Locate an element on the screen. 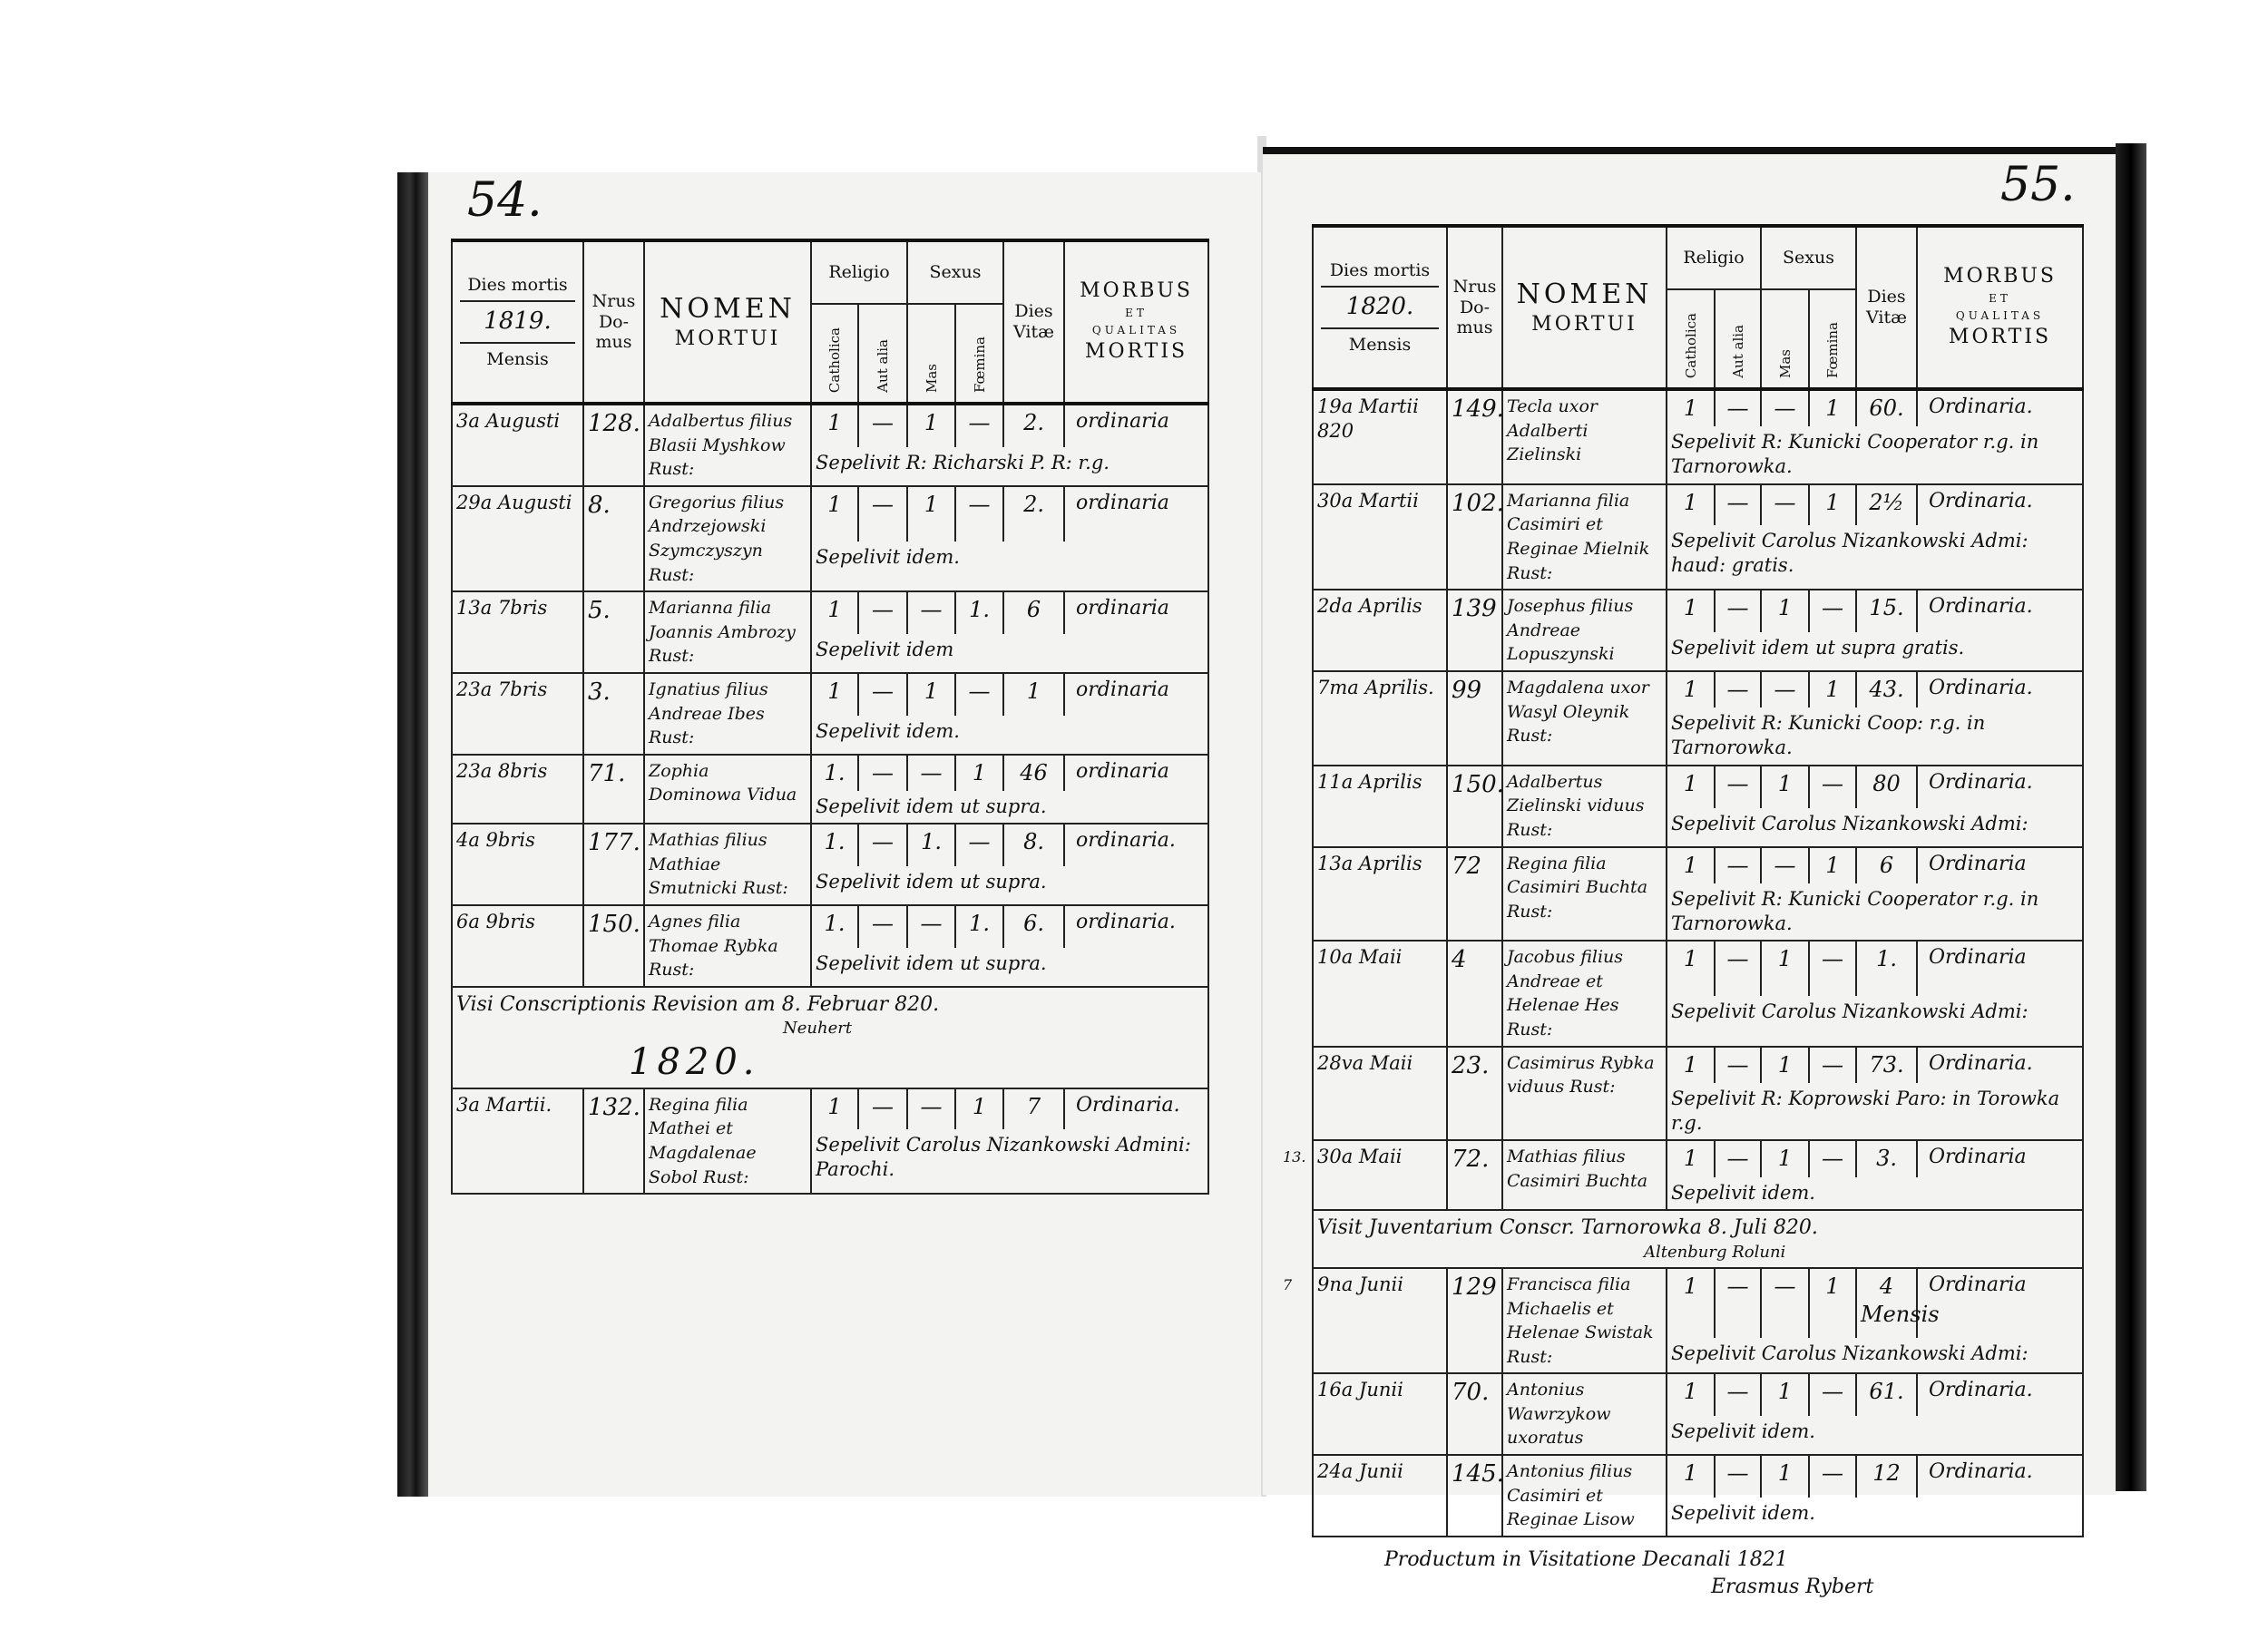 This screenshot has height=1649, width=2268. entry-house-number: 99 is located at coordinates (1467, 690).